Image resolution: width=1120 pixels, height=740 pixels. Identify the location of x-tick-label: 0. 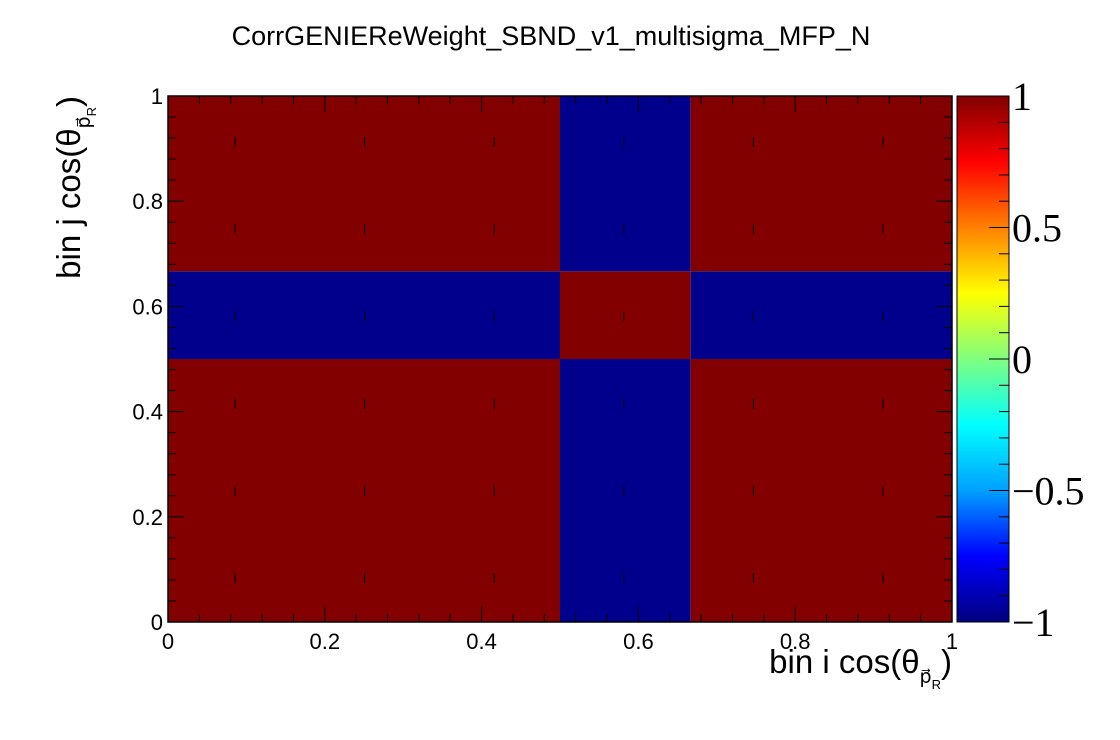
(168, 641).